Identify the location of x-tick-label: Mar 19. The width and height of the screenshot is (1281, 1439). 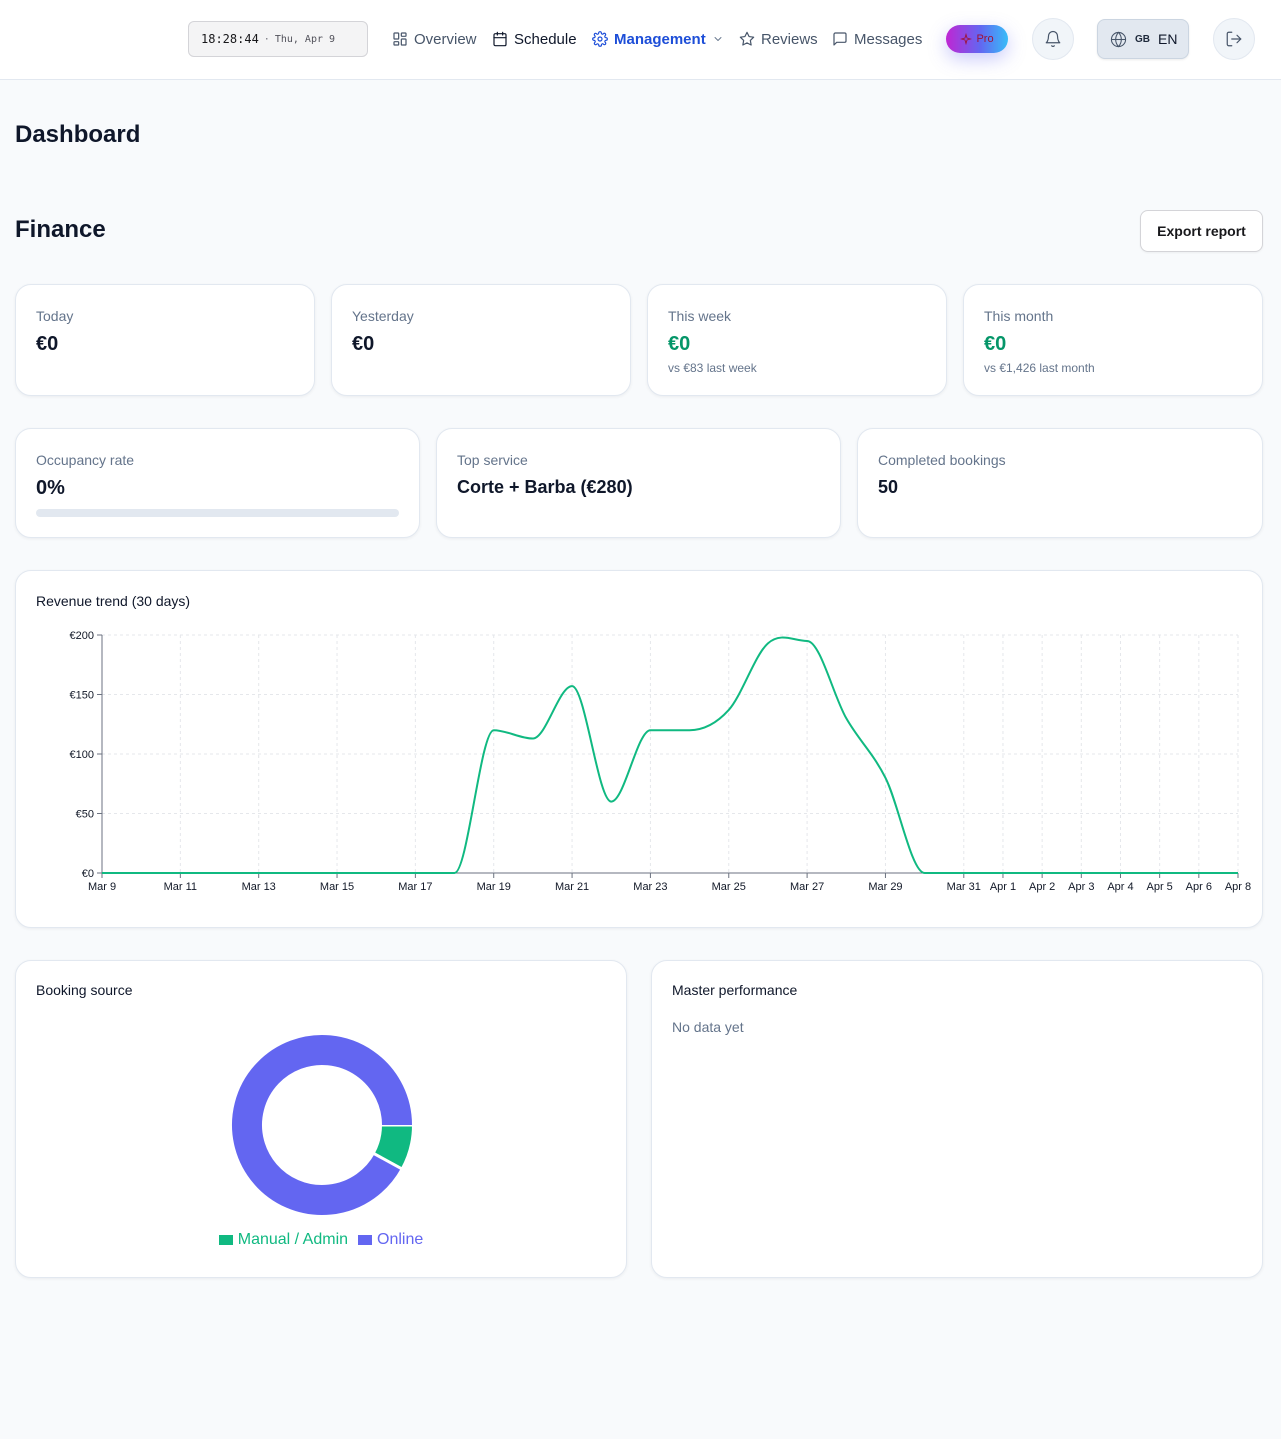
(494, 887).